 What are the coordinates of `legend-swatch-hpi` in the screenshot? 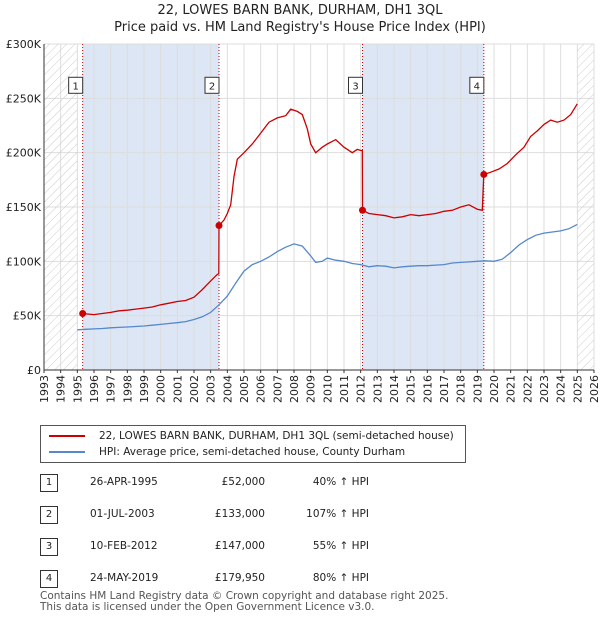 It's located at (67, 452).